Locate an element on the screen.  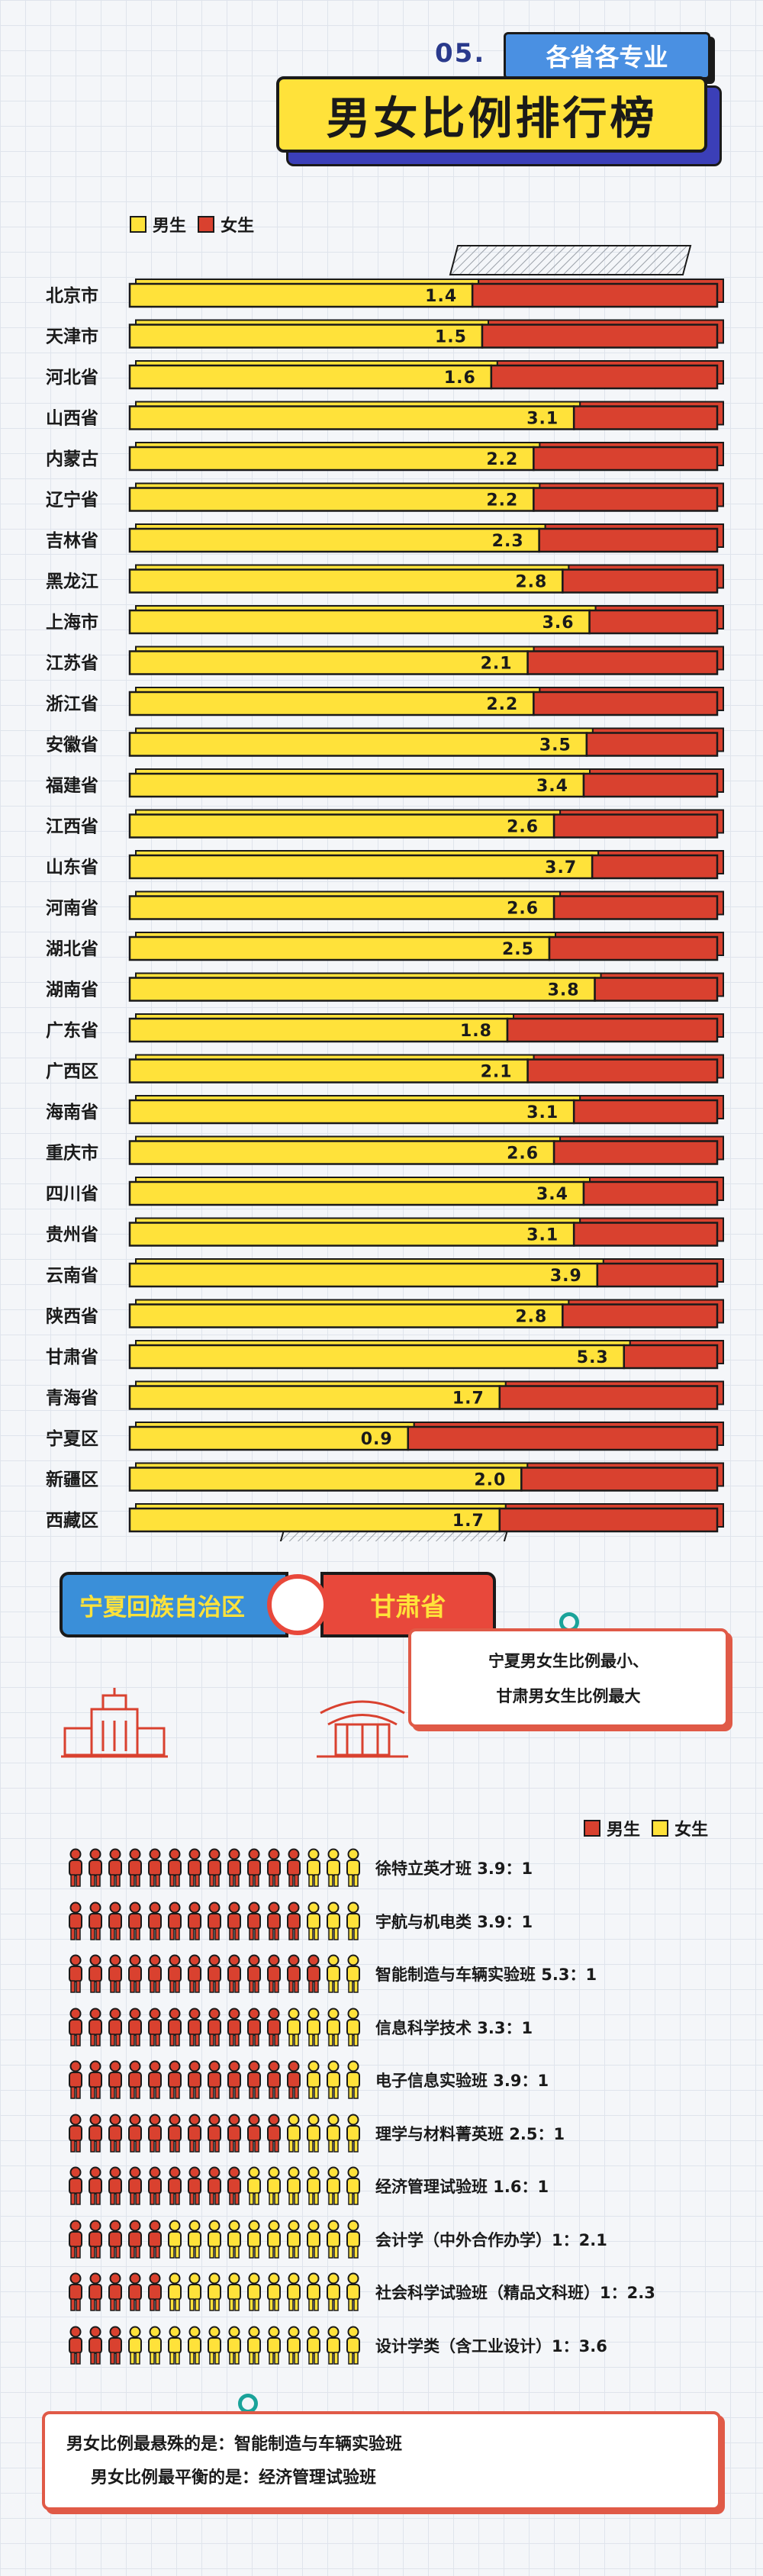
province-label: 广东省 is located at coordinates (72, 1030).